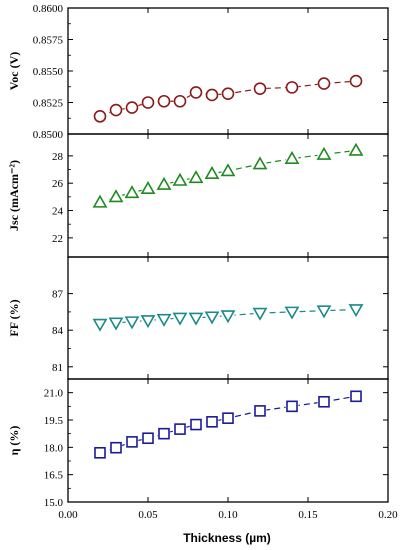 The image size is (406, 550). Describe the element at coordinates (58, 331) in the screenshot. I see `panel-ff-ytick-label: 84` at that location.